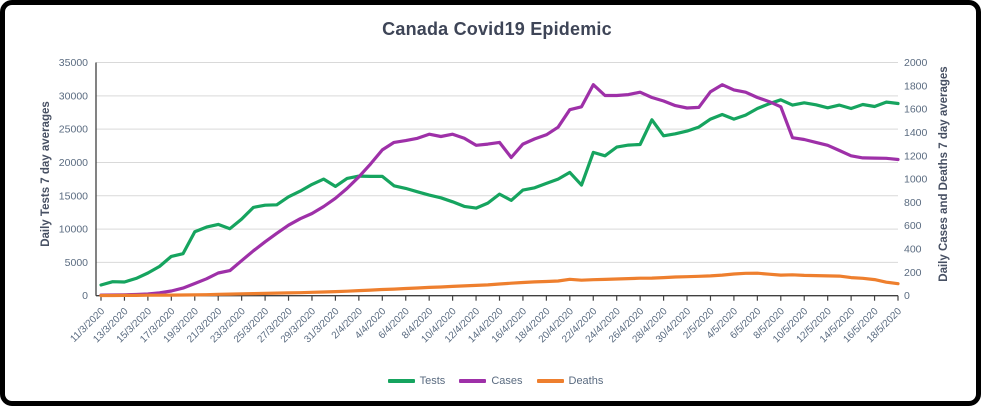 The width and height of the screenshot is (981, 406). Describe the element at coordinates (907, 296) in the screenshot. I see `y-right-tick-label: 0` at that location.